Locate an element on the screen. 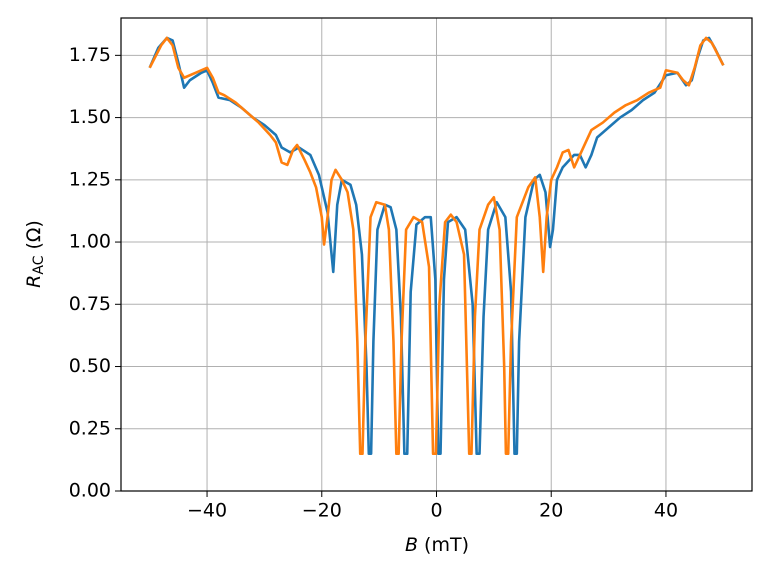  y-tick-label: 1.75 is located at coordinates (90, 55).